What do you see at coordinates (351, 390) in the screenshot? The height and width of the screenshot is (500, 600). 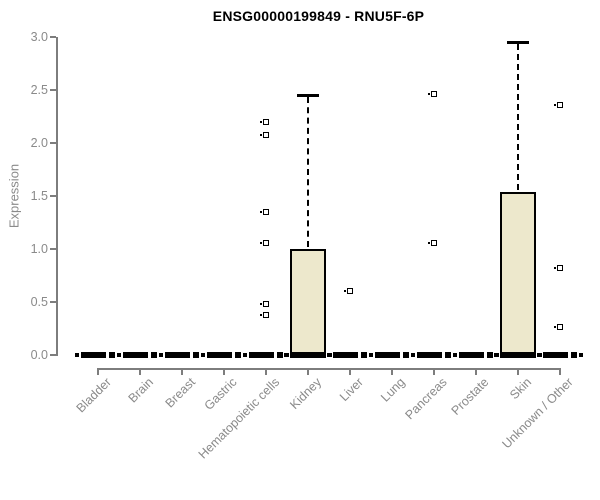 I see `x-category-label: Liver` at bounding box center [351, 390].